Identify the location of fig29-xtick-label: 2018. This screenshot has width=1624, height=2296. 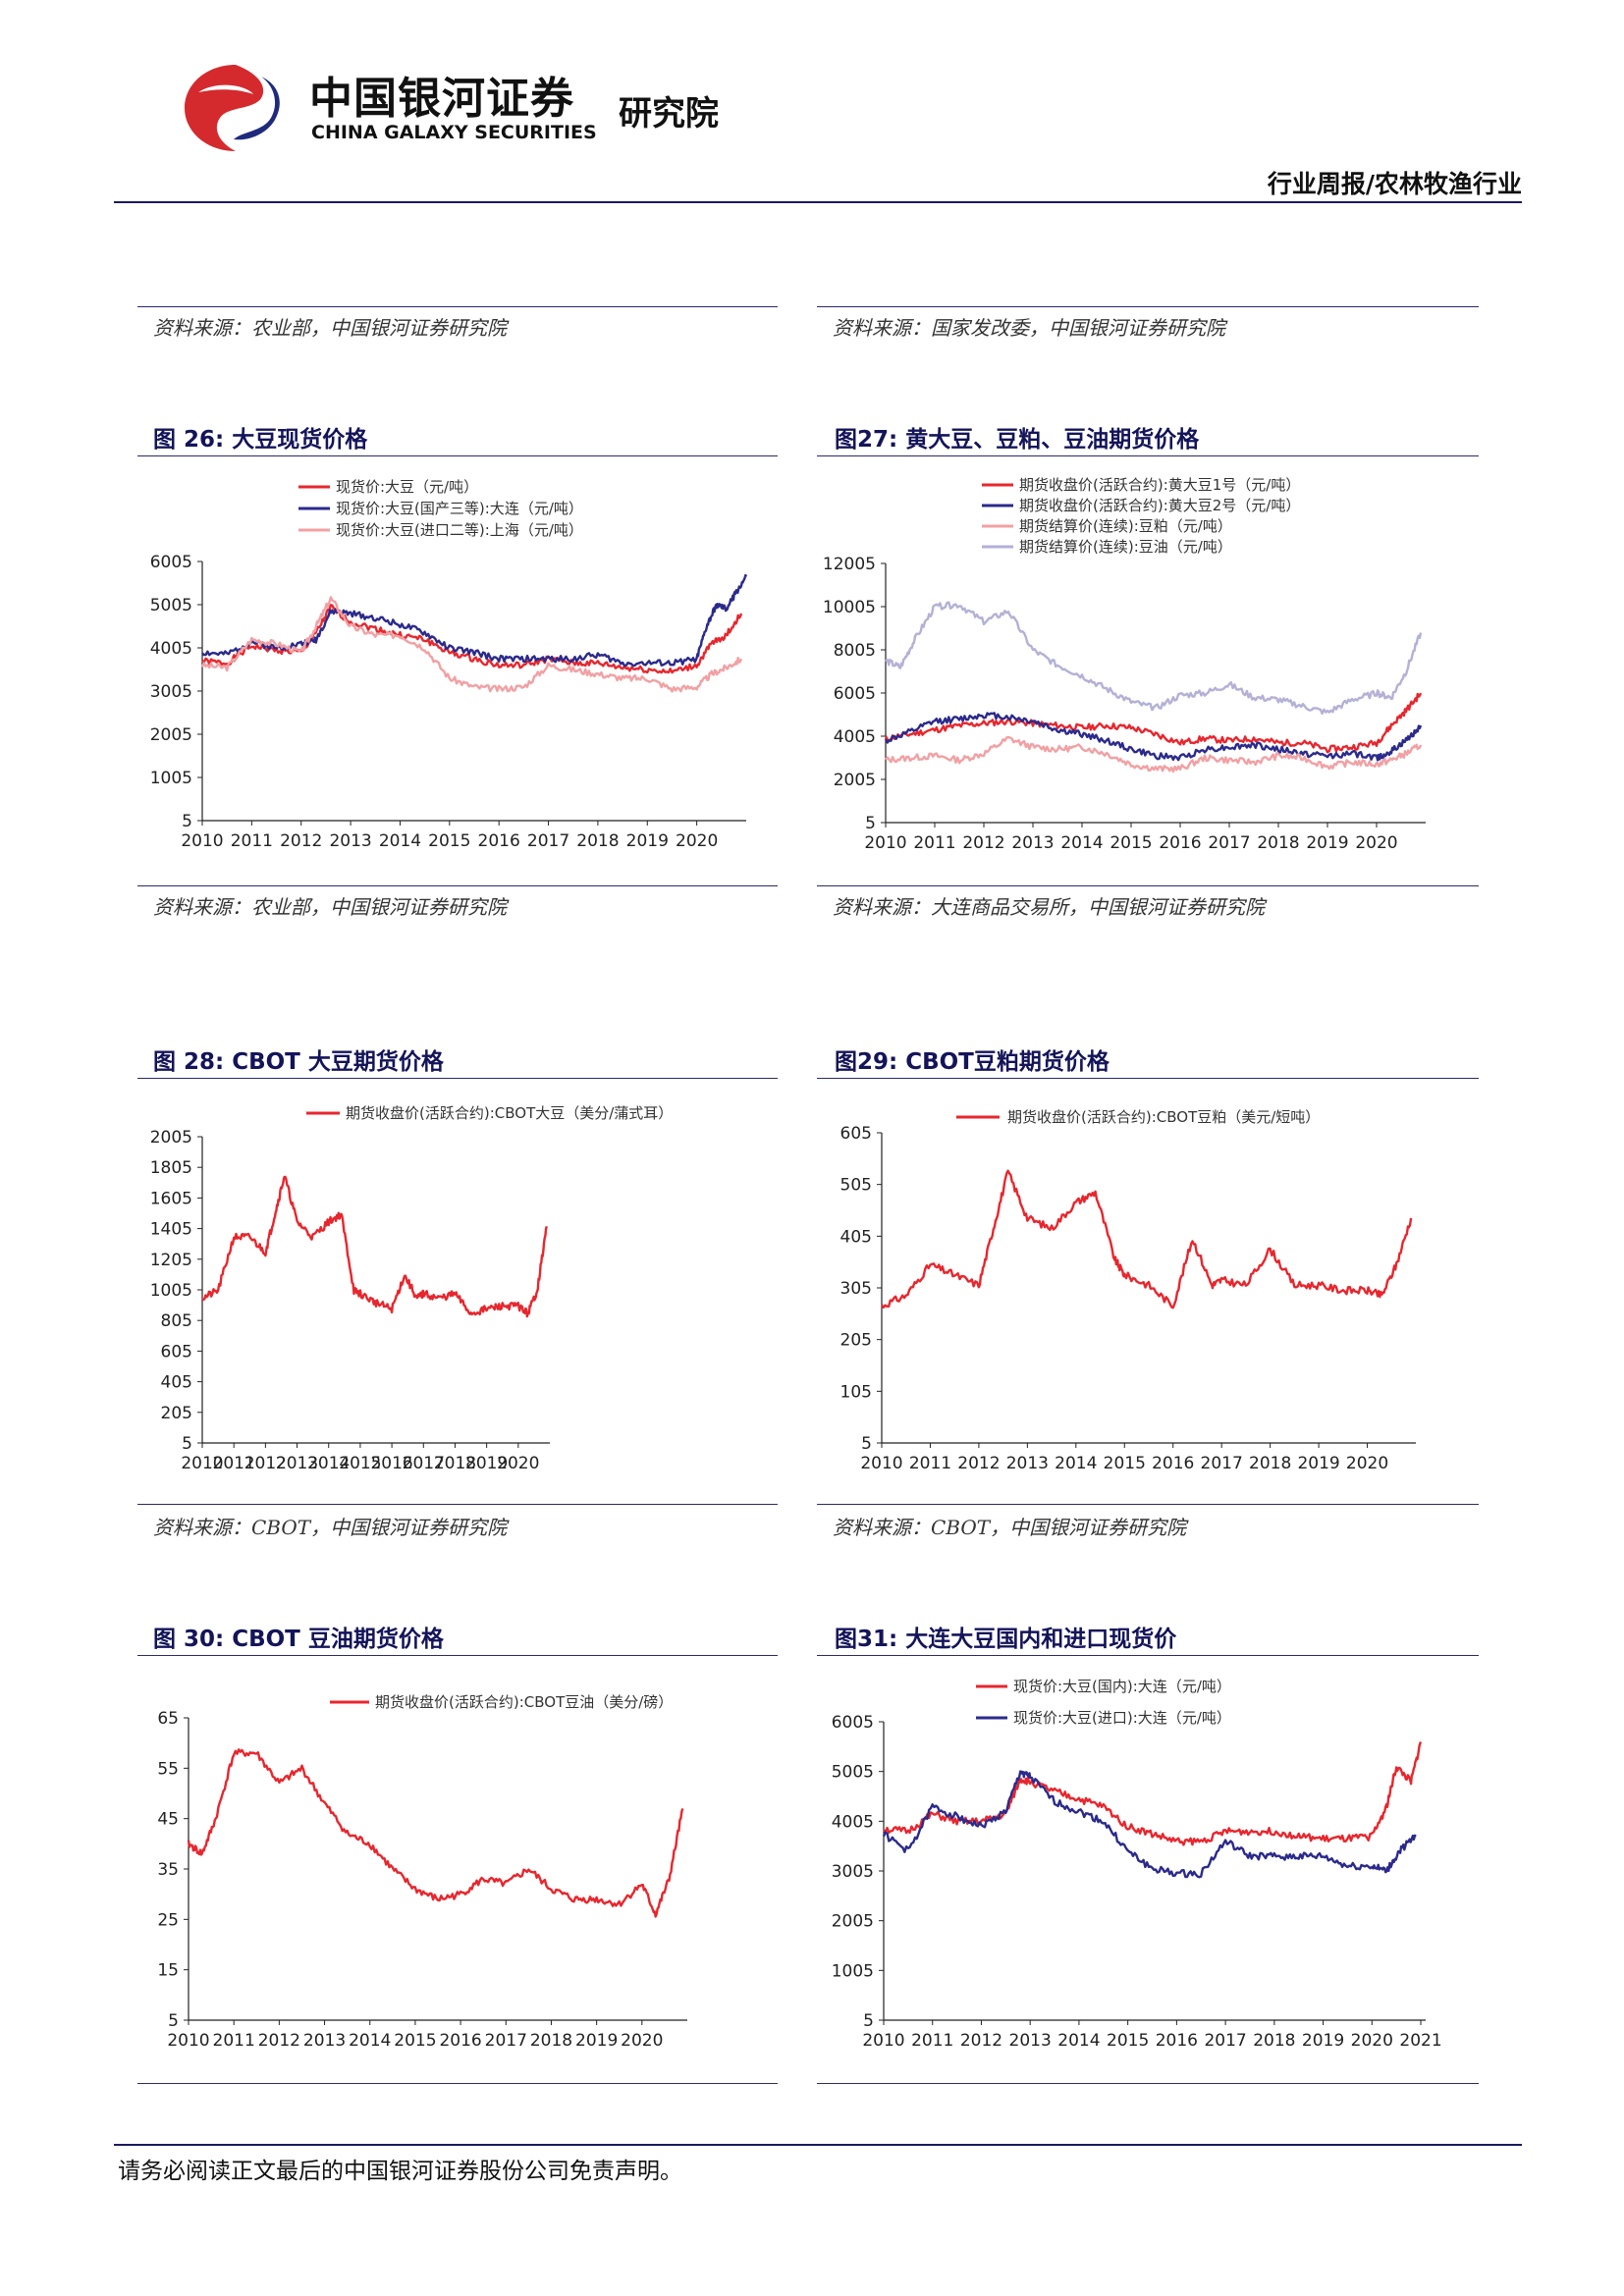
(1270, 1463).